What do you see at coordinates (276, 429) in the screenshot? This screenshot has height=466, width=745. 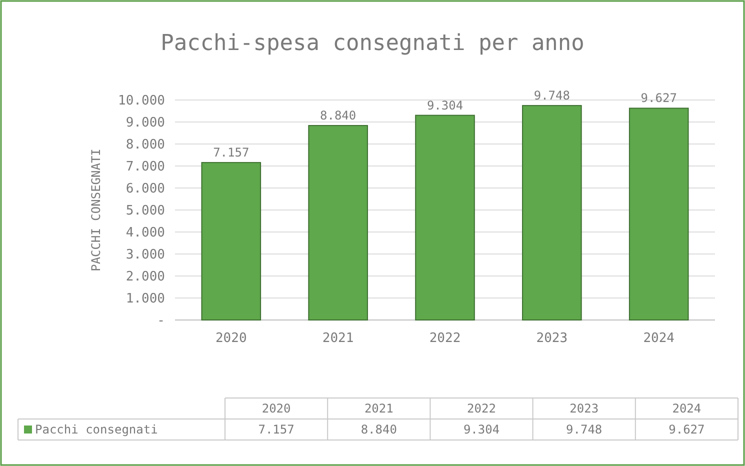 I see `data-label: 7.157` at bounding box center [276, 429].